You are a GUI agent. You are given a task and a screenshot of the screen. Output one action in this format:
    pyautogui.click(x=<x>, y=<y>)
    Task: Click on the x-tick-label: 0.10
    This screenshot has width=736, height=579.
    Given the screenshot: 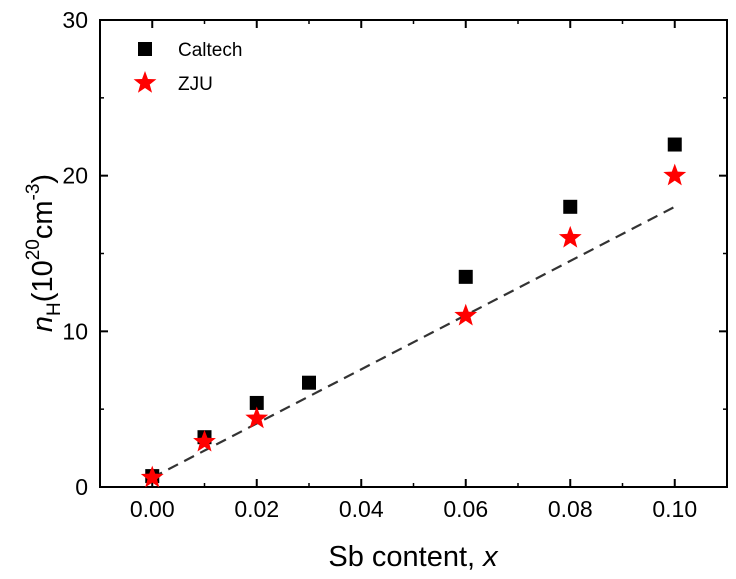 What is the action you would take?
    pyautogui.click(x=674, y=509)
    